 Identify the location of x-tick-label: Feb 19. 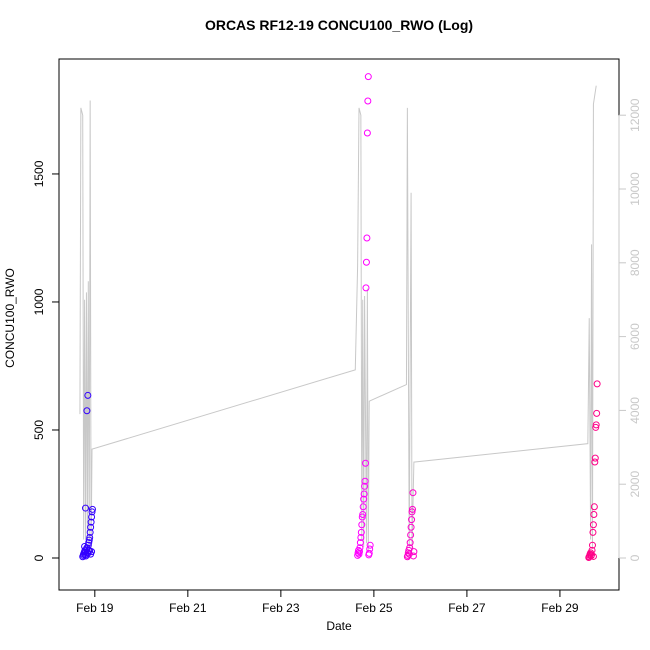
(95, 608).